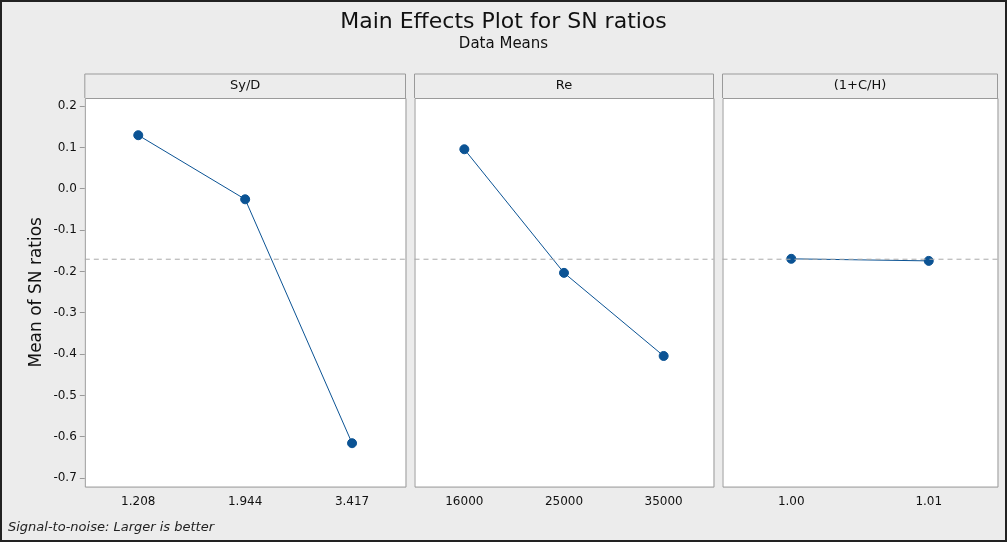 This screenshot has width=1007, height=542. What do you see at coordinates (67, 188) in the screenshot?
I see `y-tick-label: 0.0` at bounding box center [67, 188].